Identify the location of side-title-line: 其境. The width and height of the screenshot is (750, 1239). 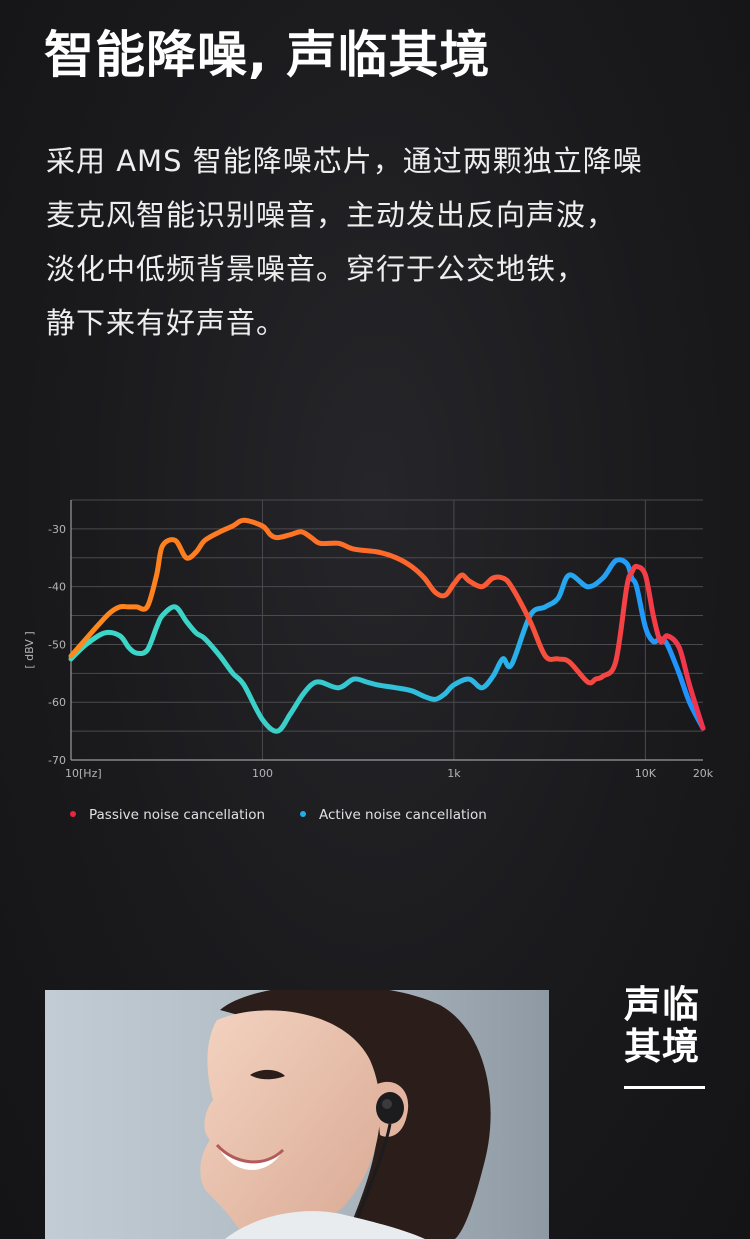
(662, 1046).